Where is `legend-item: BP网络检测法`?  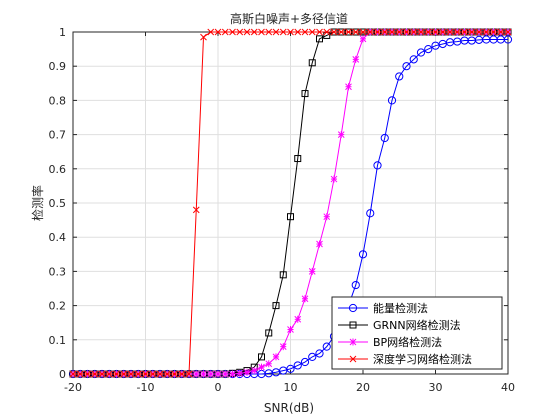
legend-item: BP网络检测法 is located at coordinates (390, 342).